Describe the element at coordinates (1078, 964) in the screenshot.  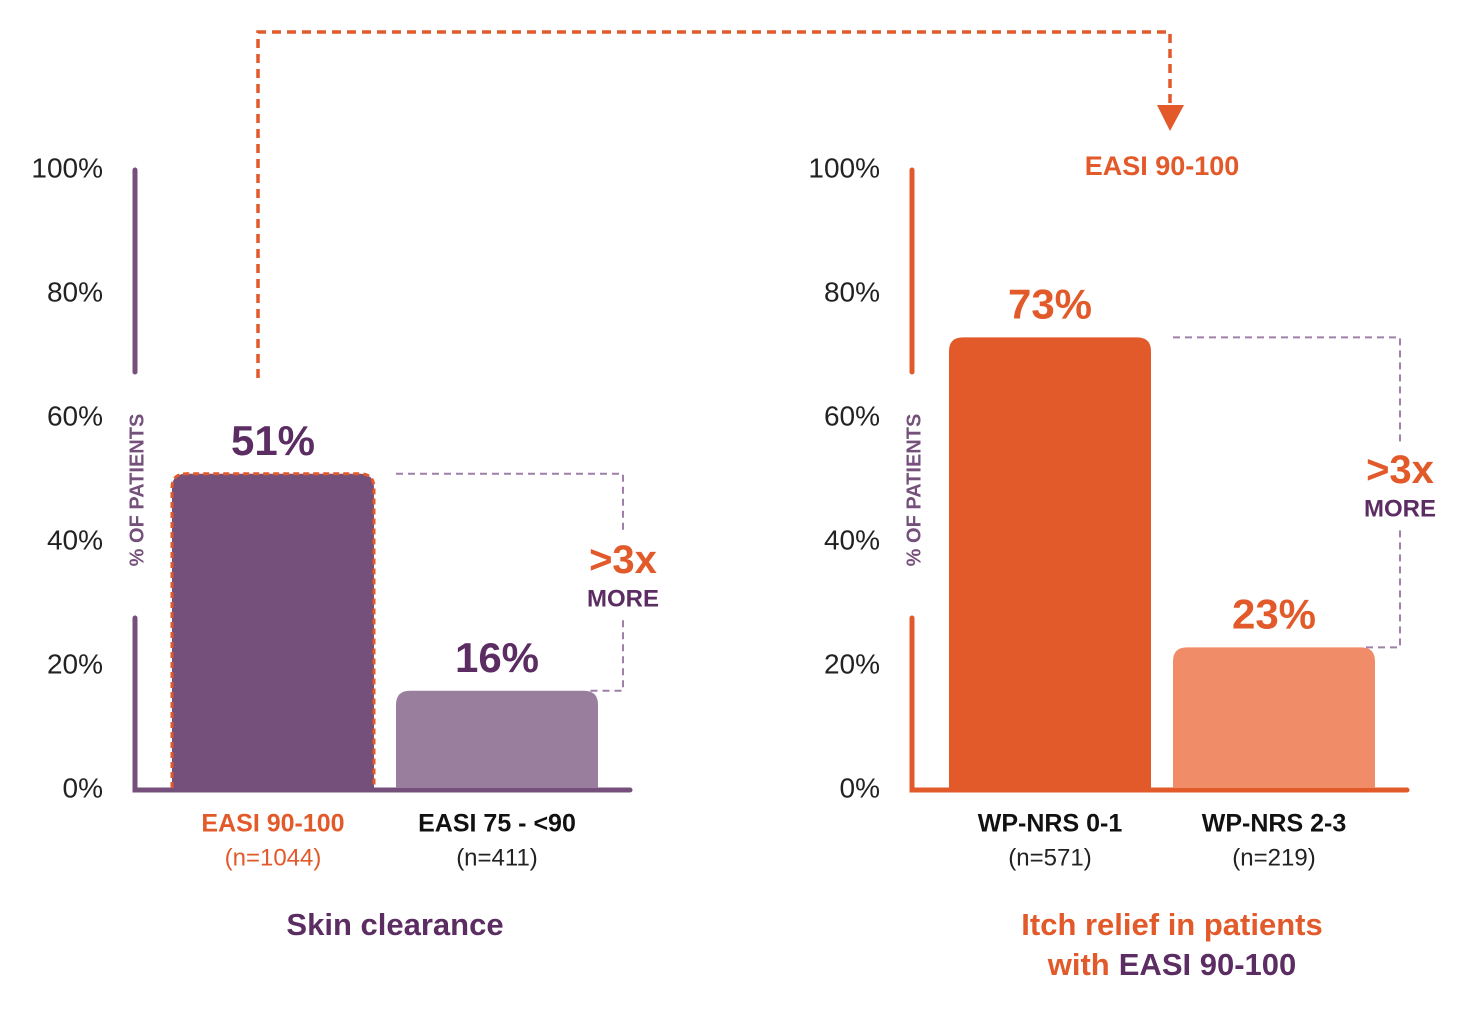
I see `chart-title-part: with` at that location.